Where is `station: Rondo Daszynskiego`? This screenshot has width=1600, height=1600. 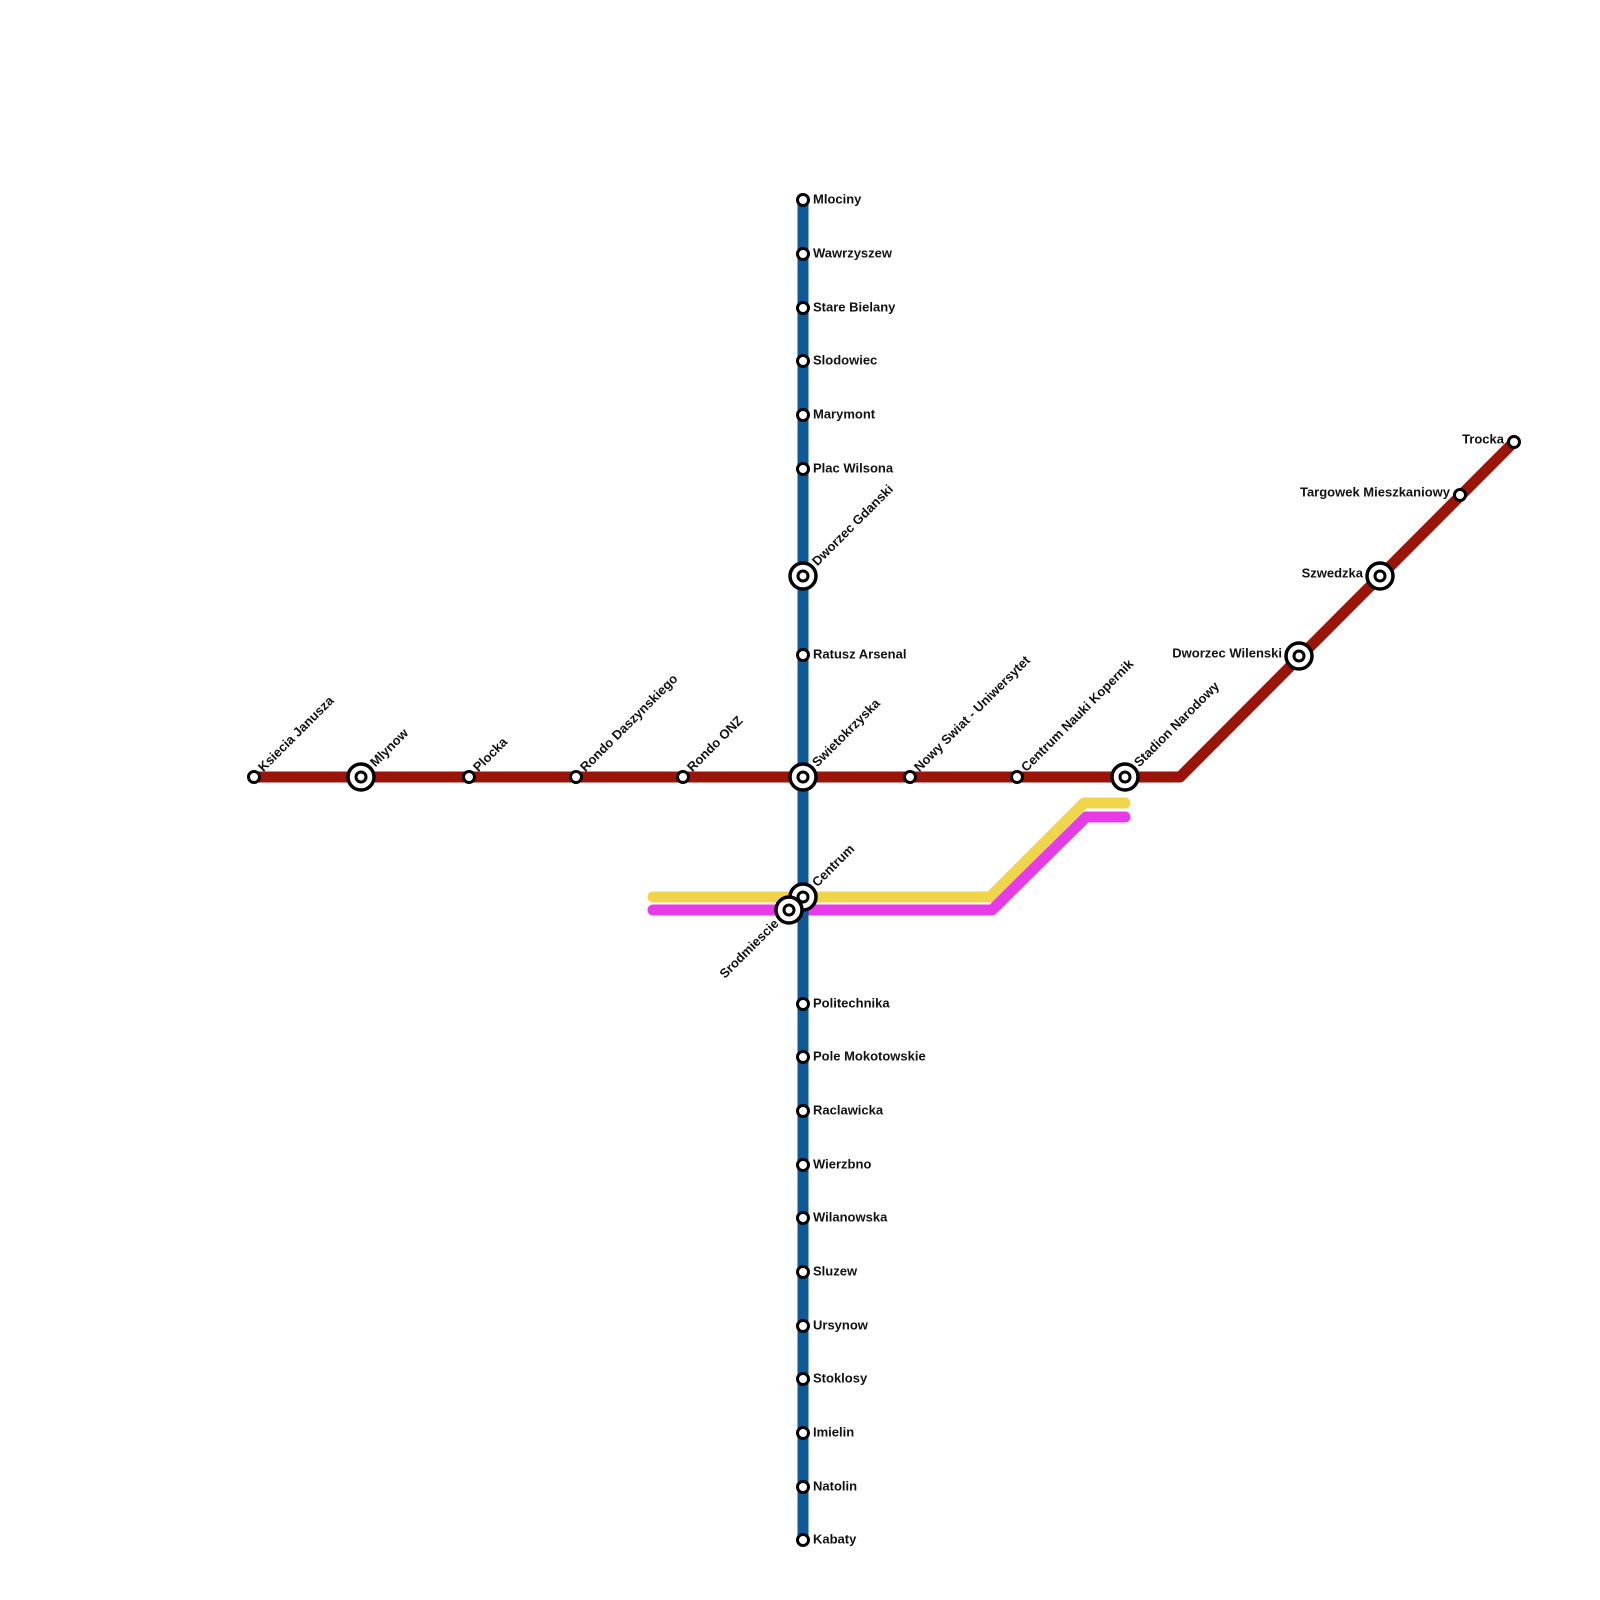
station: Rondo Daszynskiego is located at coordinates (625, 727).